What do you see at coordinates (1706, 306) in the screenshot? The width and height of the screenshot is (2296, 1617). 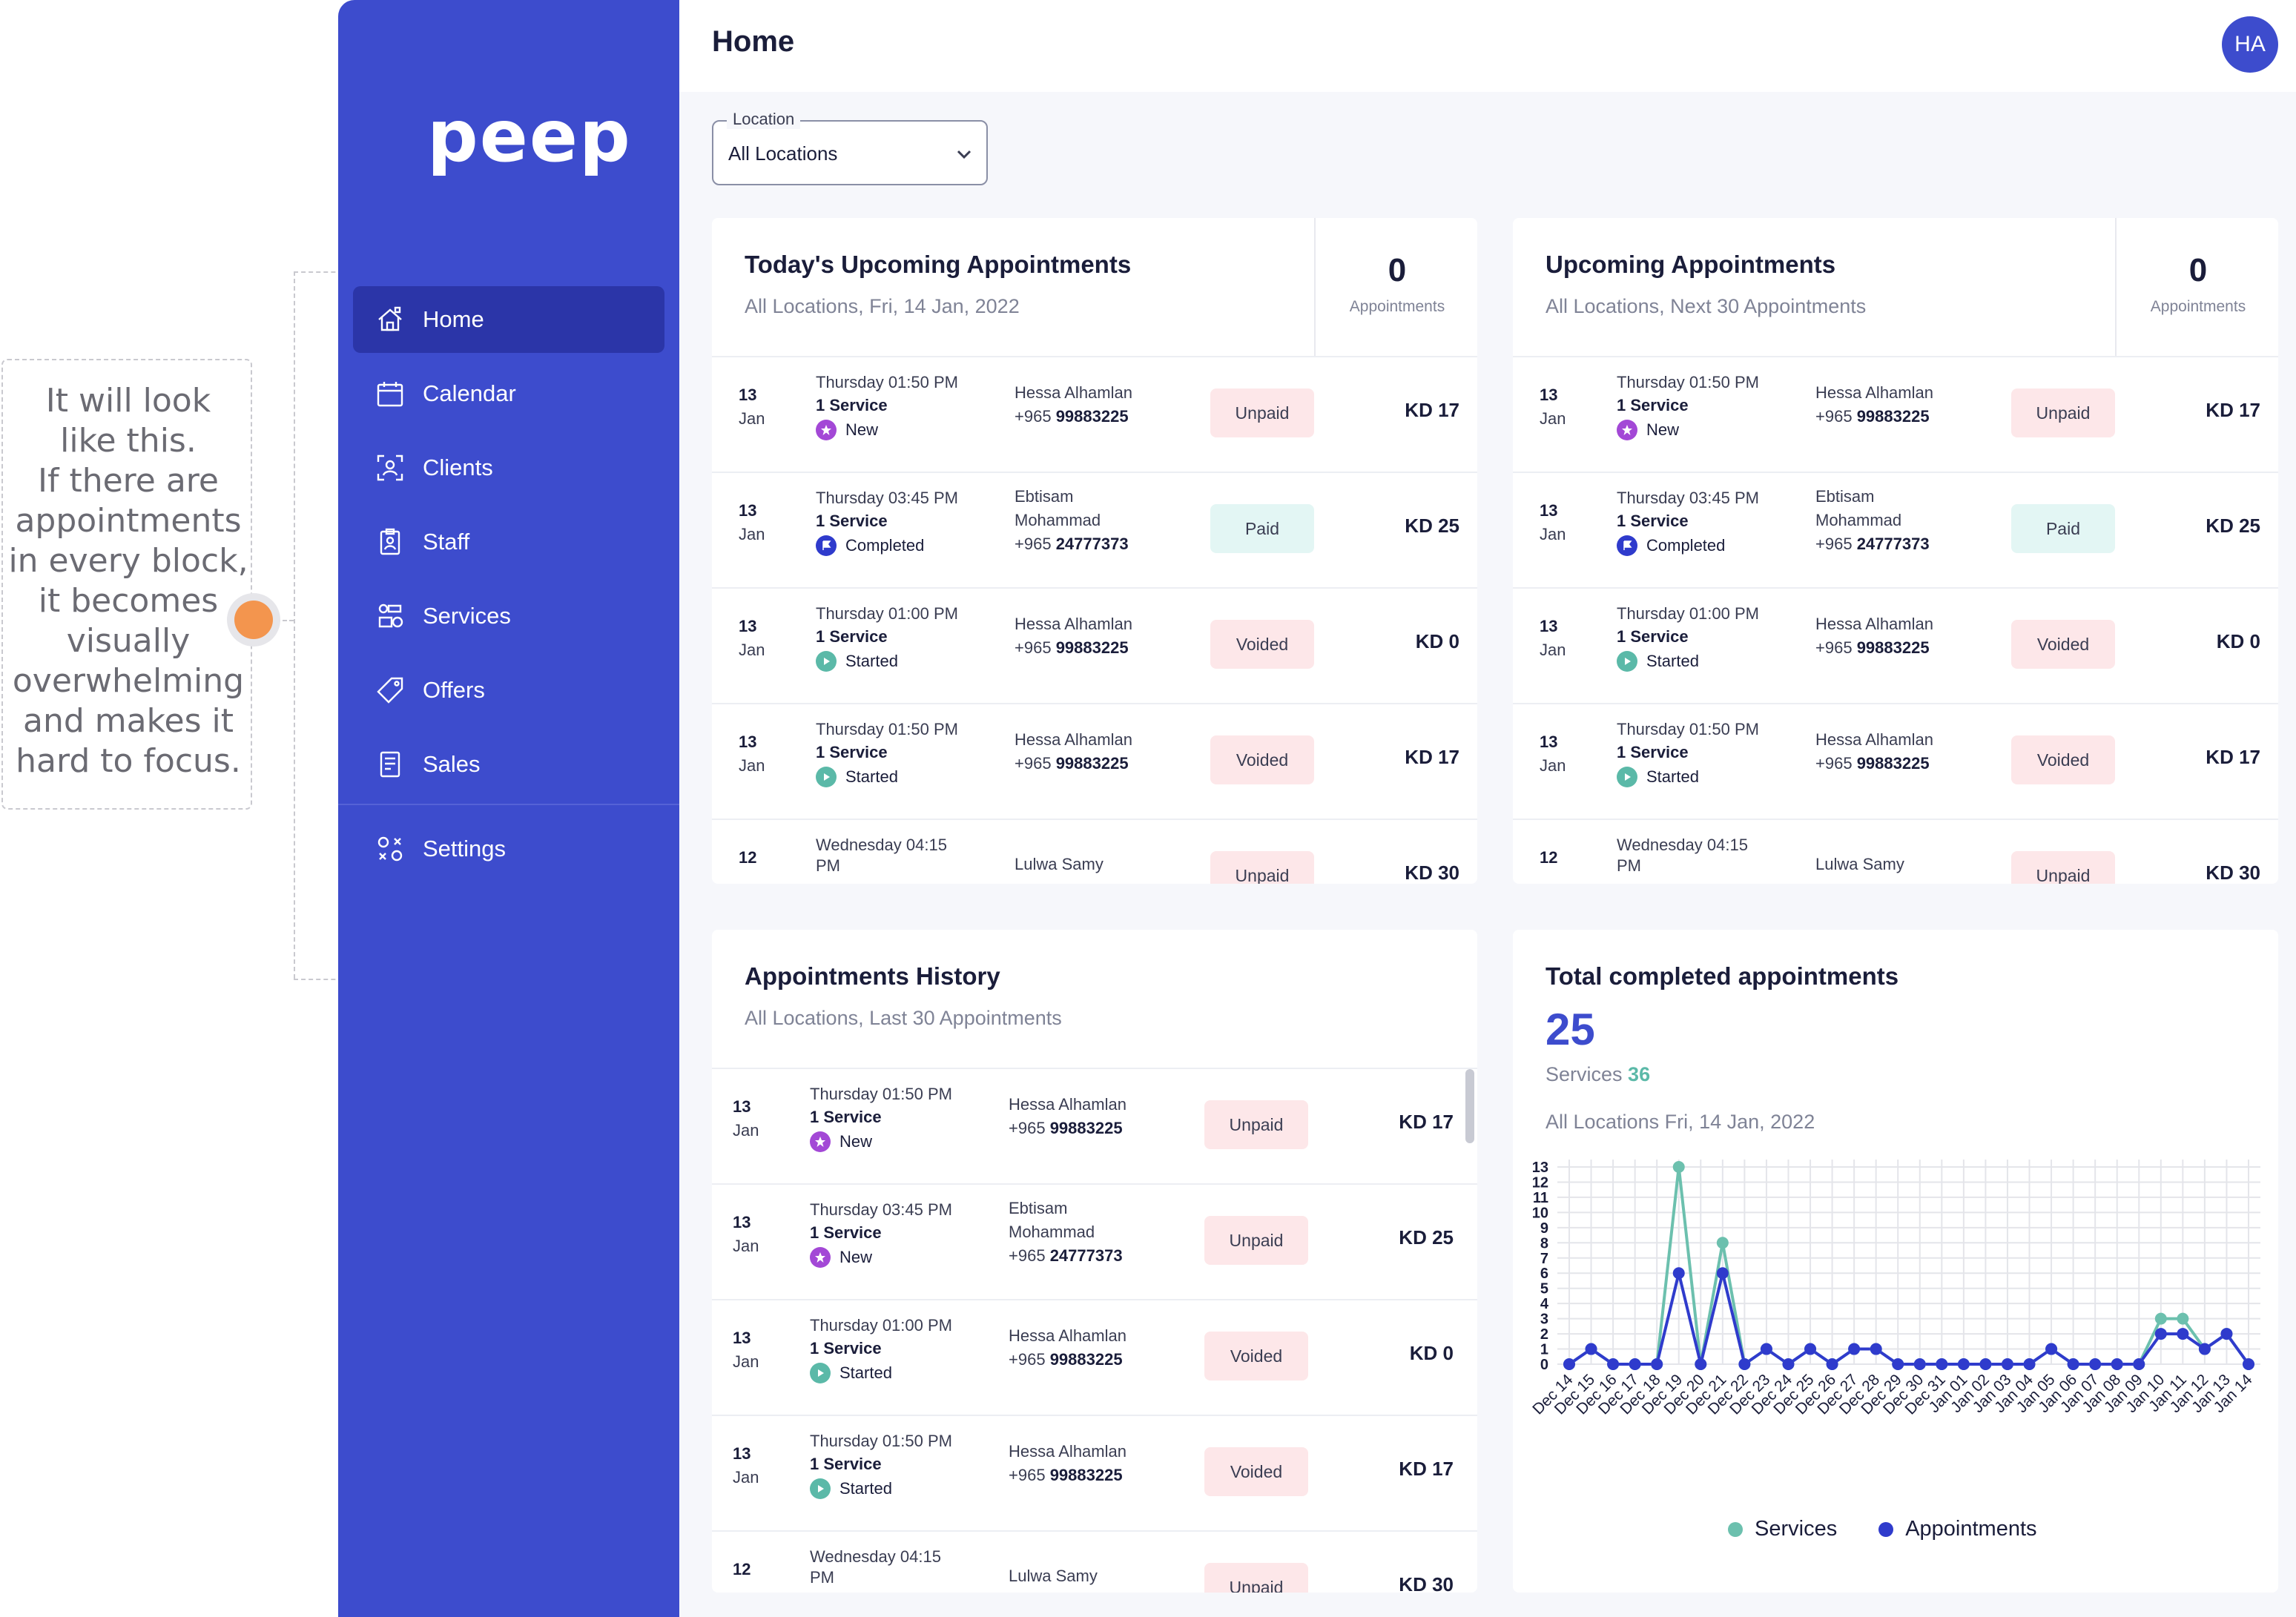 I see `card-subtitle: All Locations, Next 30 Appointments` at bounding box center [1706, 306].